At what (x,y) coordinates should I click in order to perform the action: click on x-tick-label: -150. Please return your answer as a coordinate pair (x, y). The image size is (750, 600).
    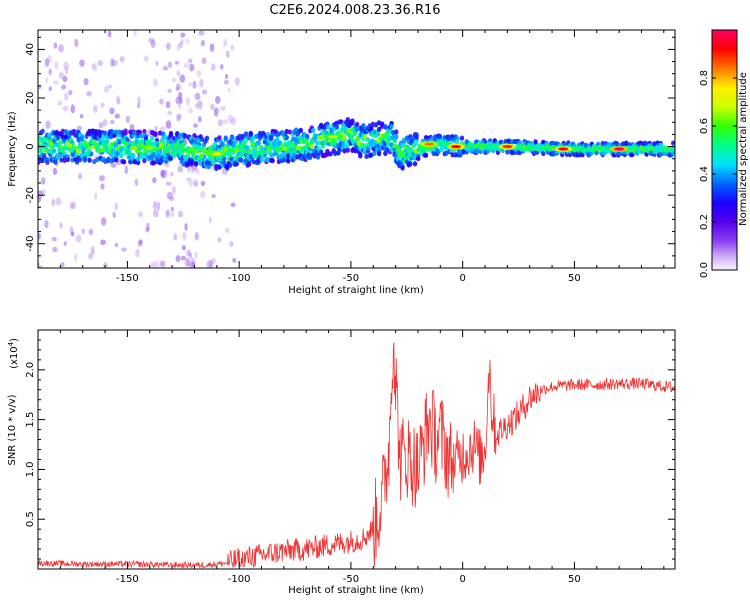
    Looking at the image, I should click on (127, 579).